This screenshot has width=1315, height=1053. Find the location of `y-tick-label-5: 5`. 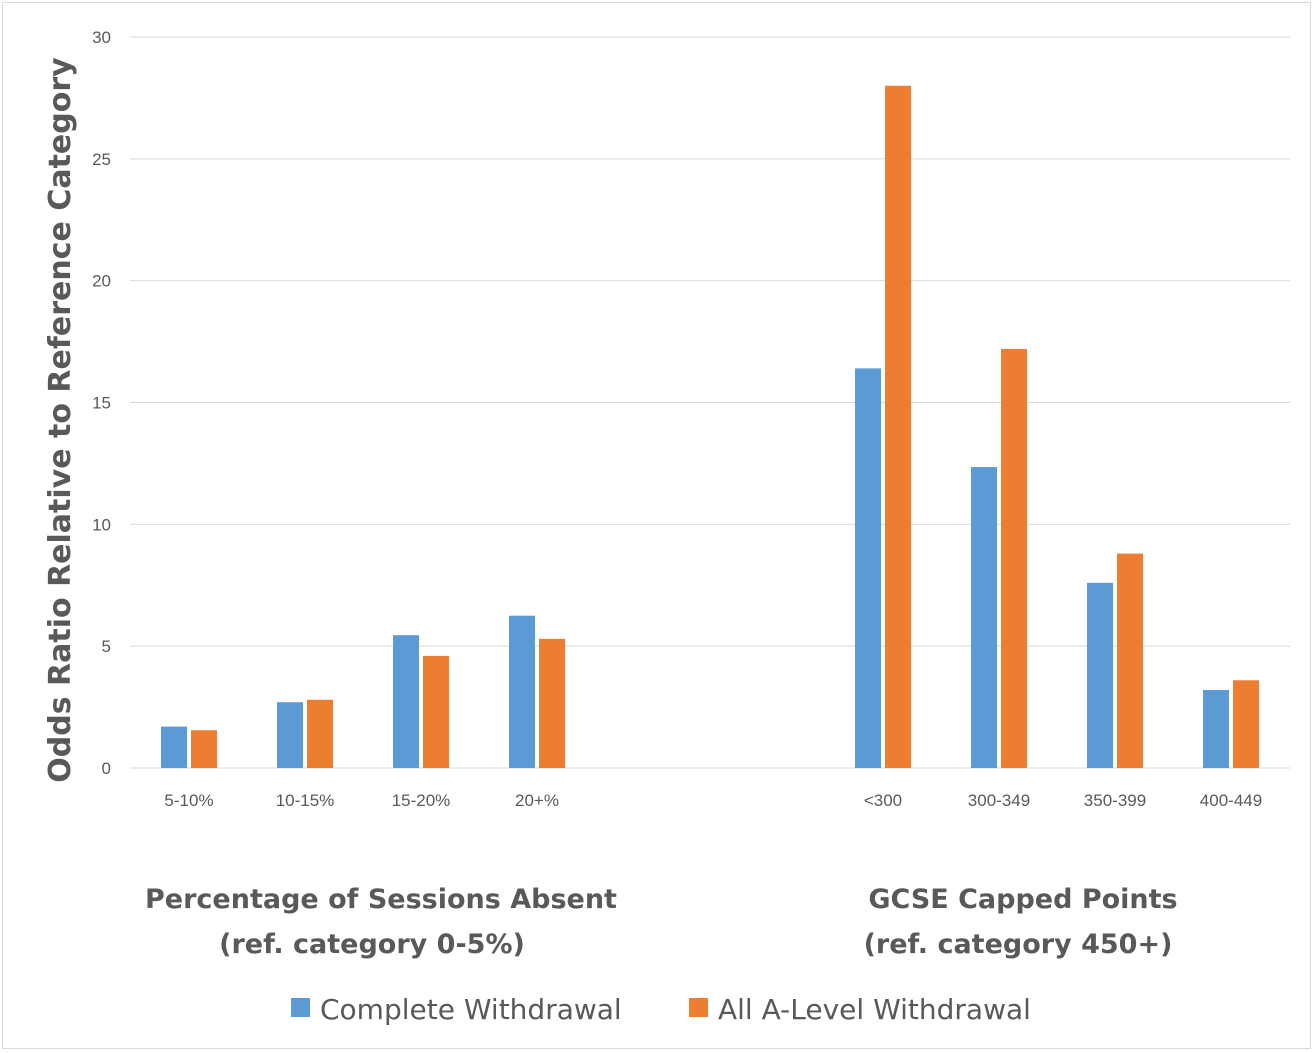

y-tick-label-5: 5 is located at coordinates (106, 646).